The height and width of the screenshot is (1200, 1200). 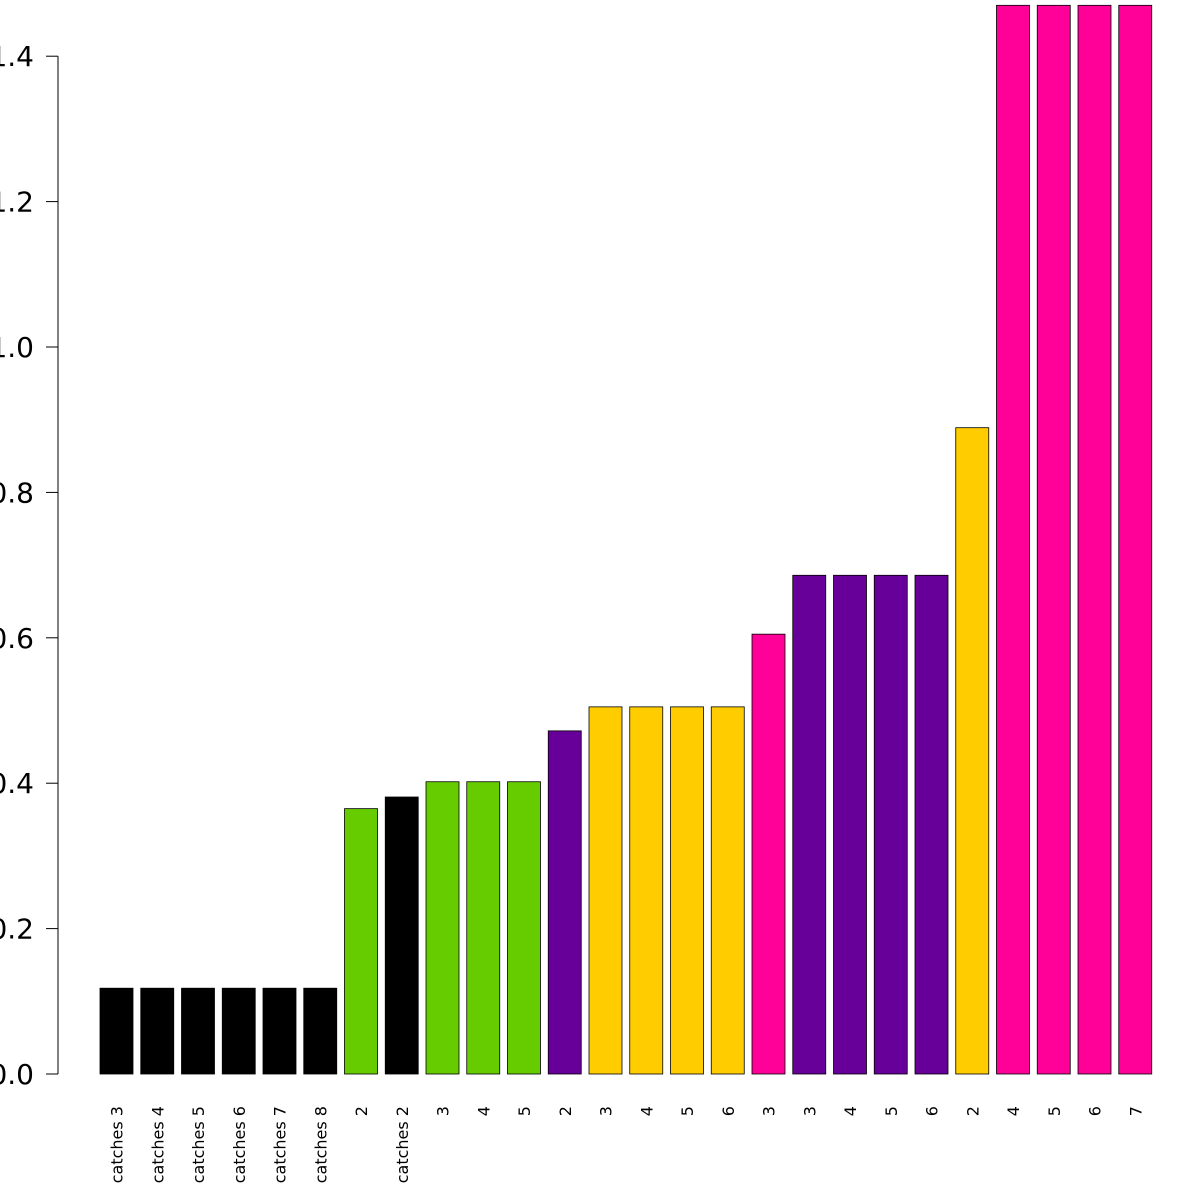 I want to click on x-tick-label: 7, so click(x=1135, y=1111).